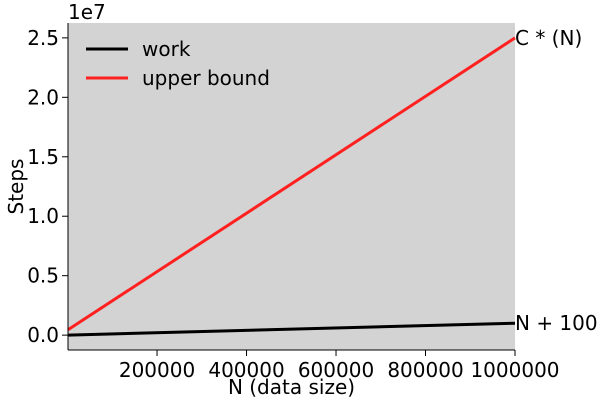  What do you see at coordinates (16, 187) in the screenshot?
I see `y-axis-title: Steps` at bounding box center [16, 187].